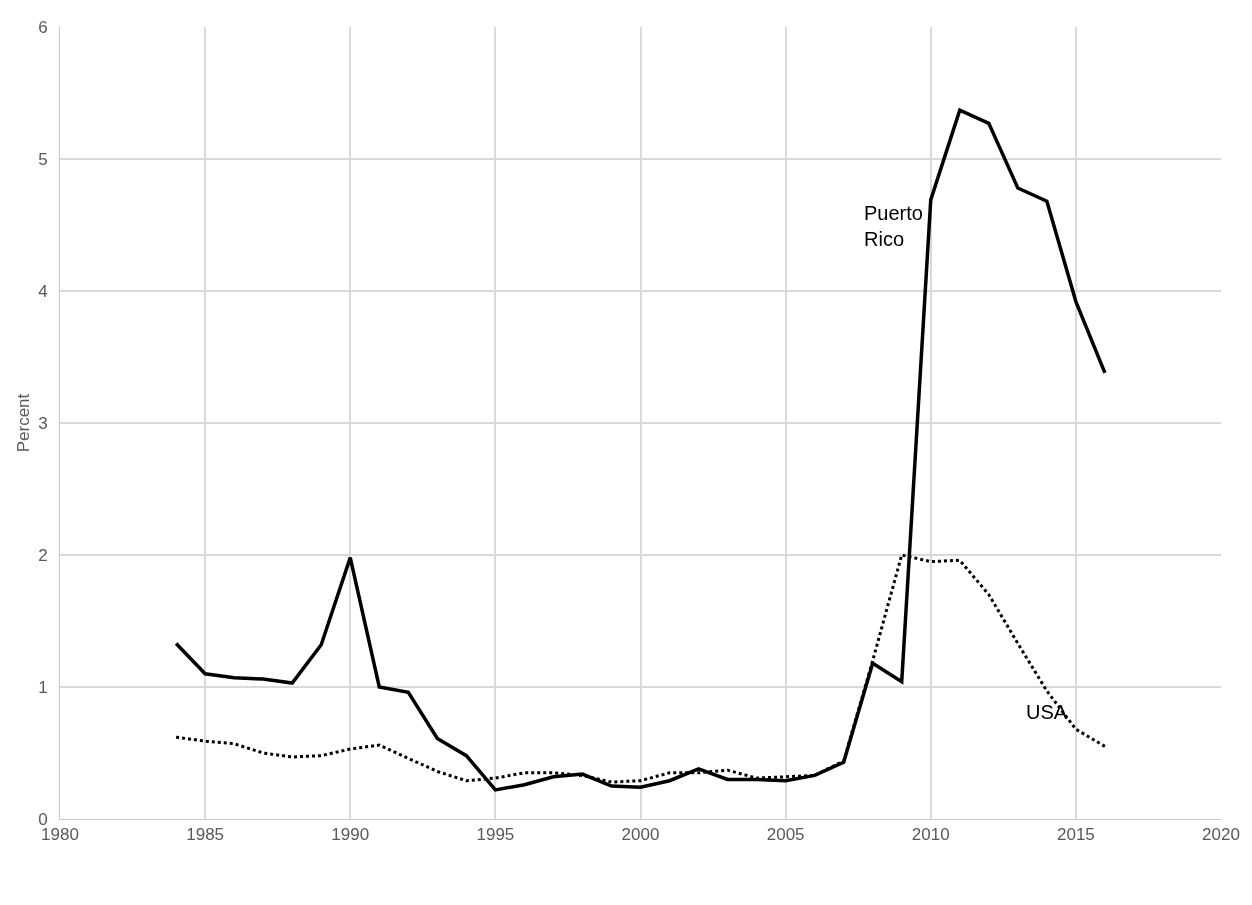  I want to click on series-label: USA, so click(1047, 712).